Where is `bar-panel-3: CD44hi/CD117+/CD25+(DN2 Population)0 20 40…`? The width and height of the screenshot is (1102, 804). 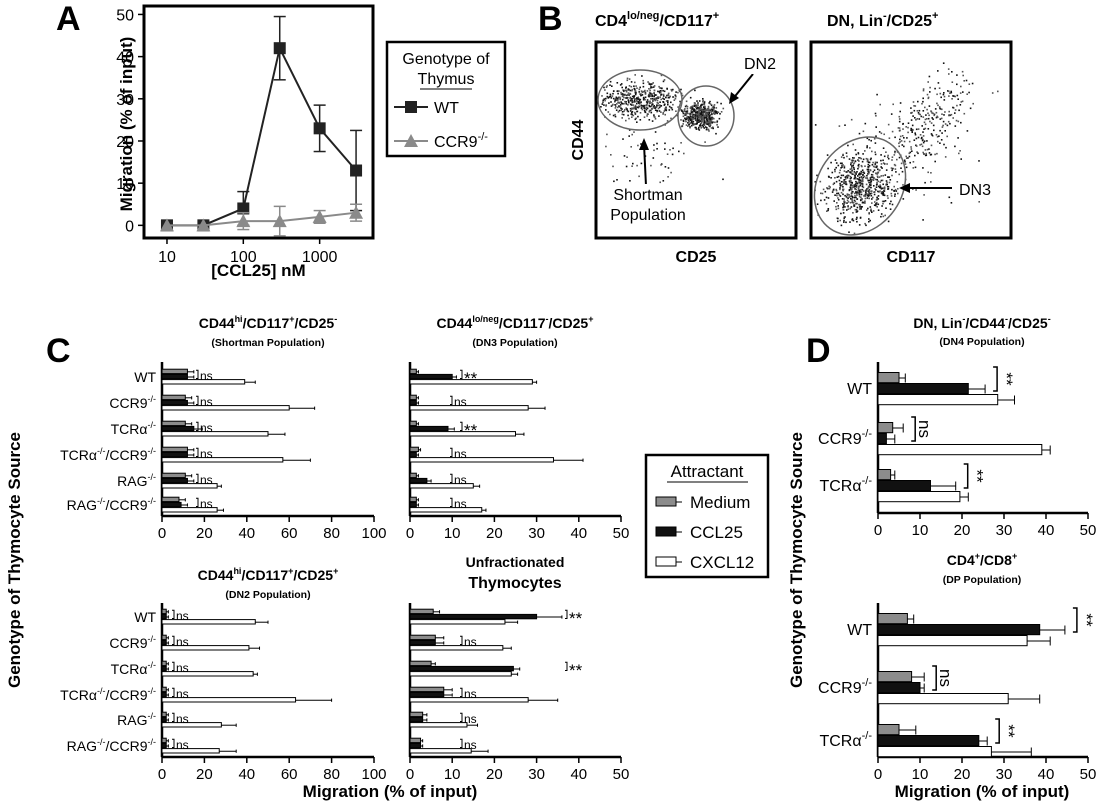 bar-panel-3: CD44hi/CD117+/CD25+(DN2 Population)0 20 40… is located at coordinates (223, 674).